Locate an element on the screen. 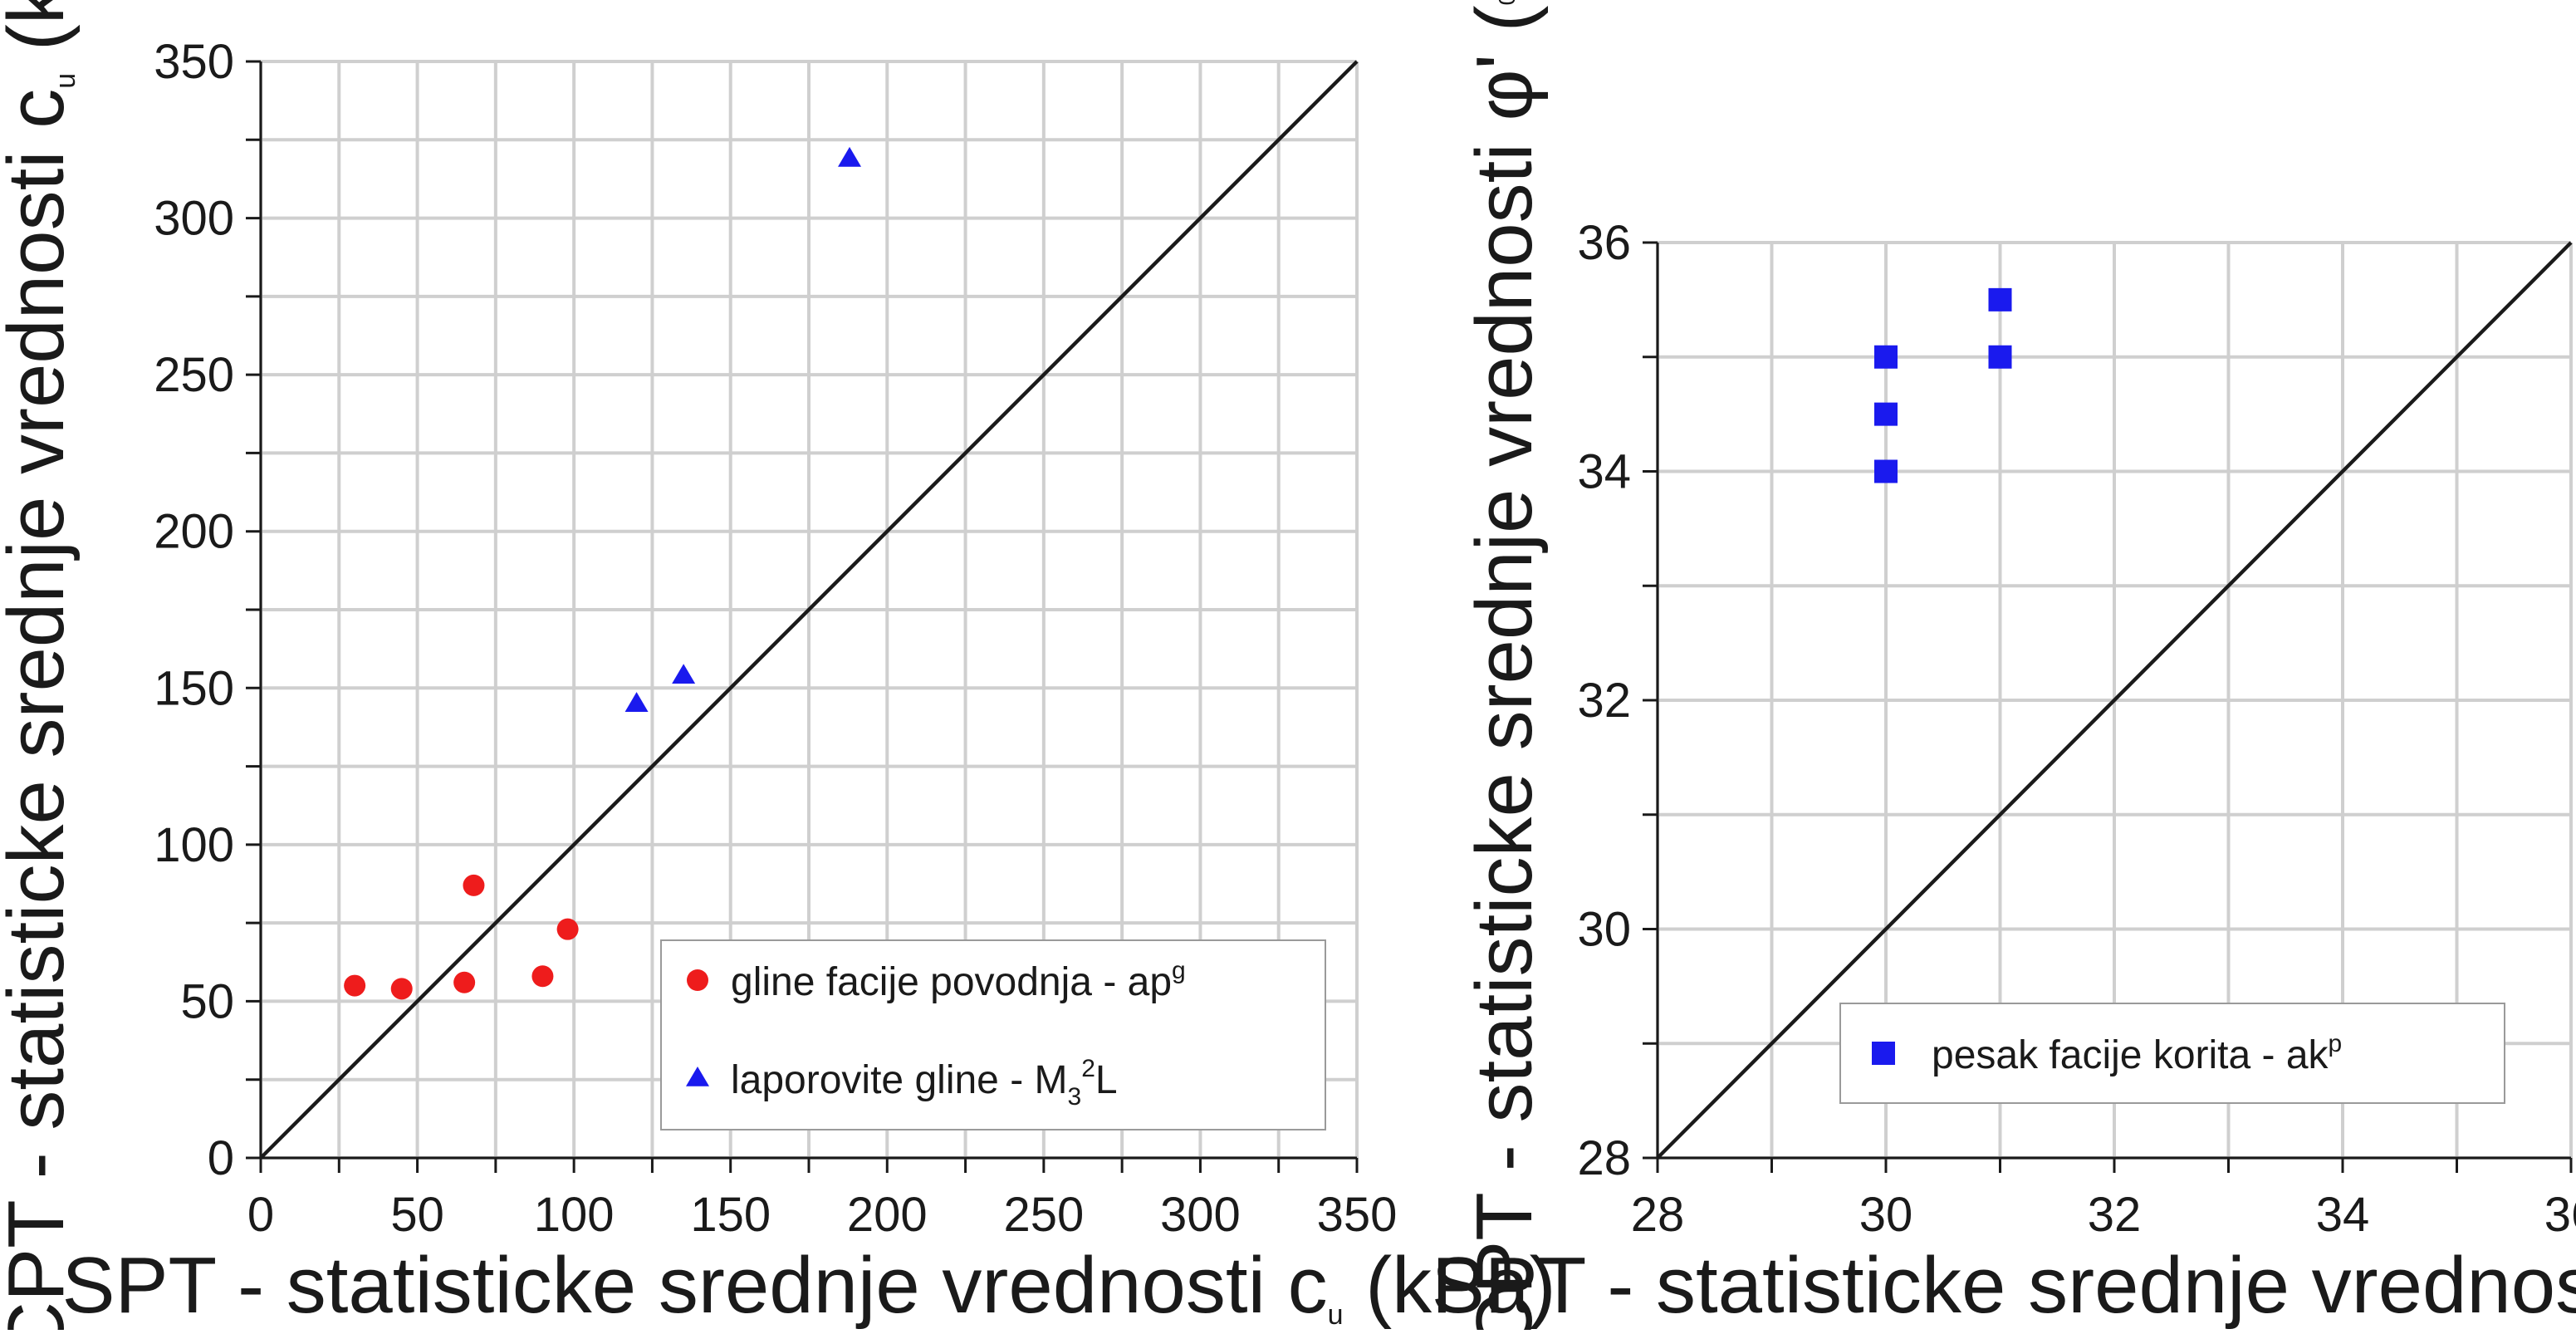 The image size is (2576, 1334). y-tick-label: 50 is located at coordinates (207, 1001).